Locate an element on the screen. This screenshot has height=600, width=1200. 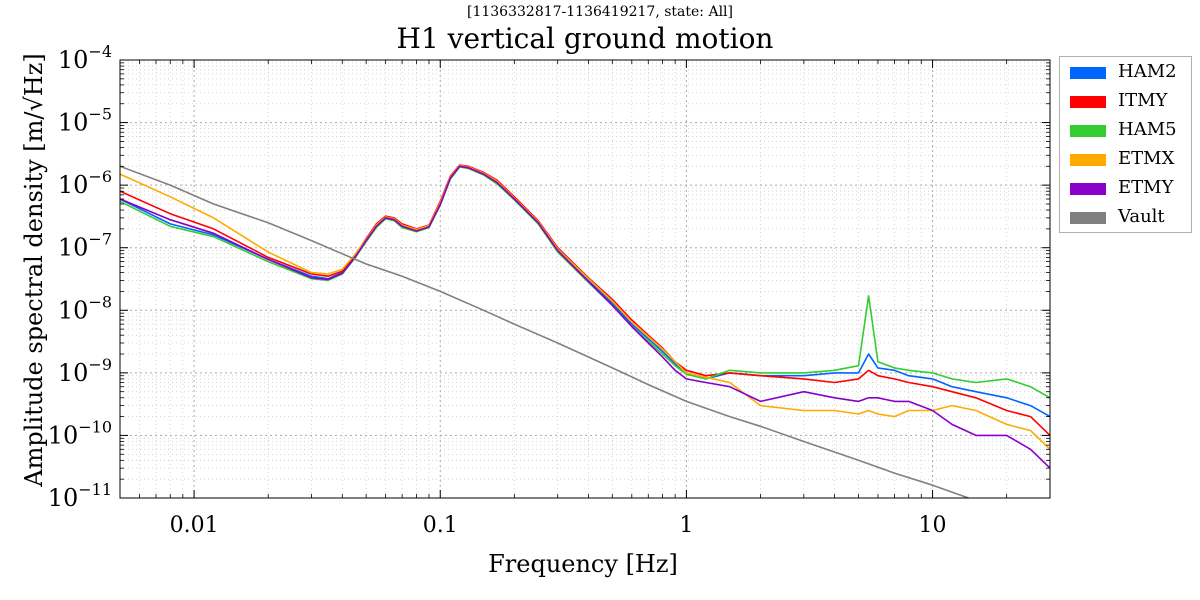
legend-label: HAM5 is located at coordinates (1147, 129).